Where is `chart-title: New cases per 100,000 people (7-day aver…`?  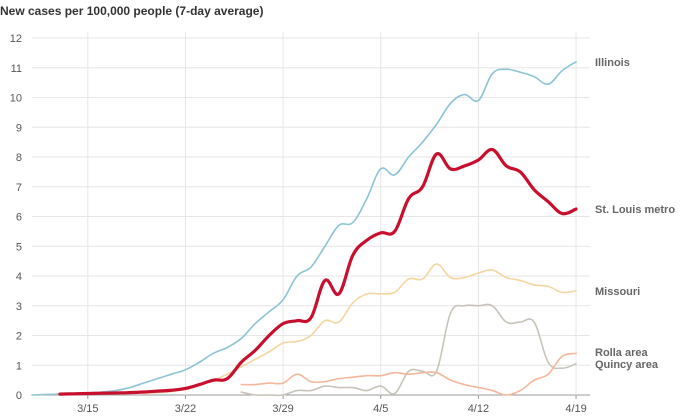 chart-title: New cases per 100,000 people (7-day aver… is located at coordinates (131, 11).